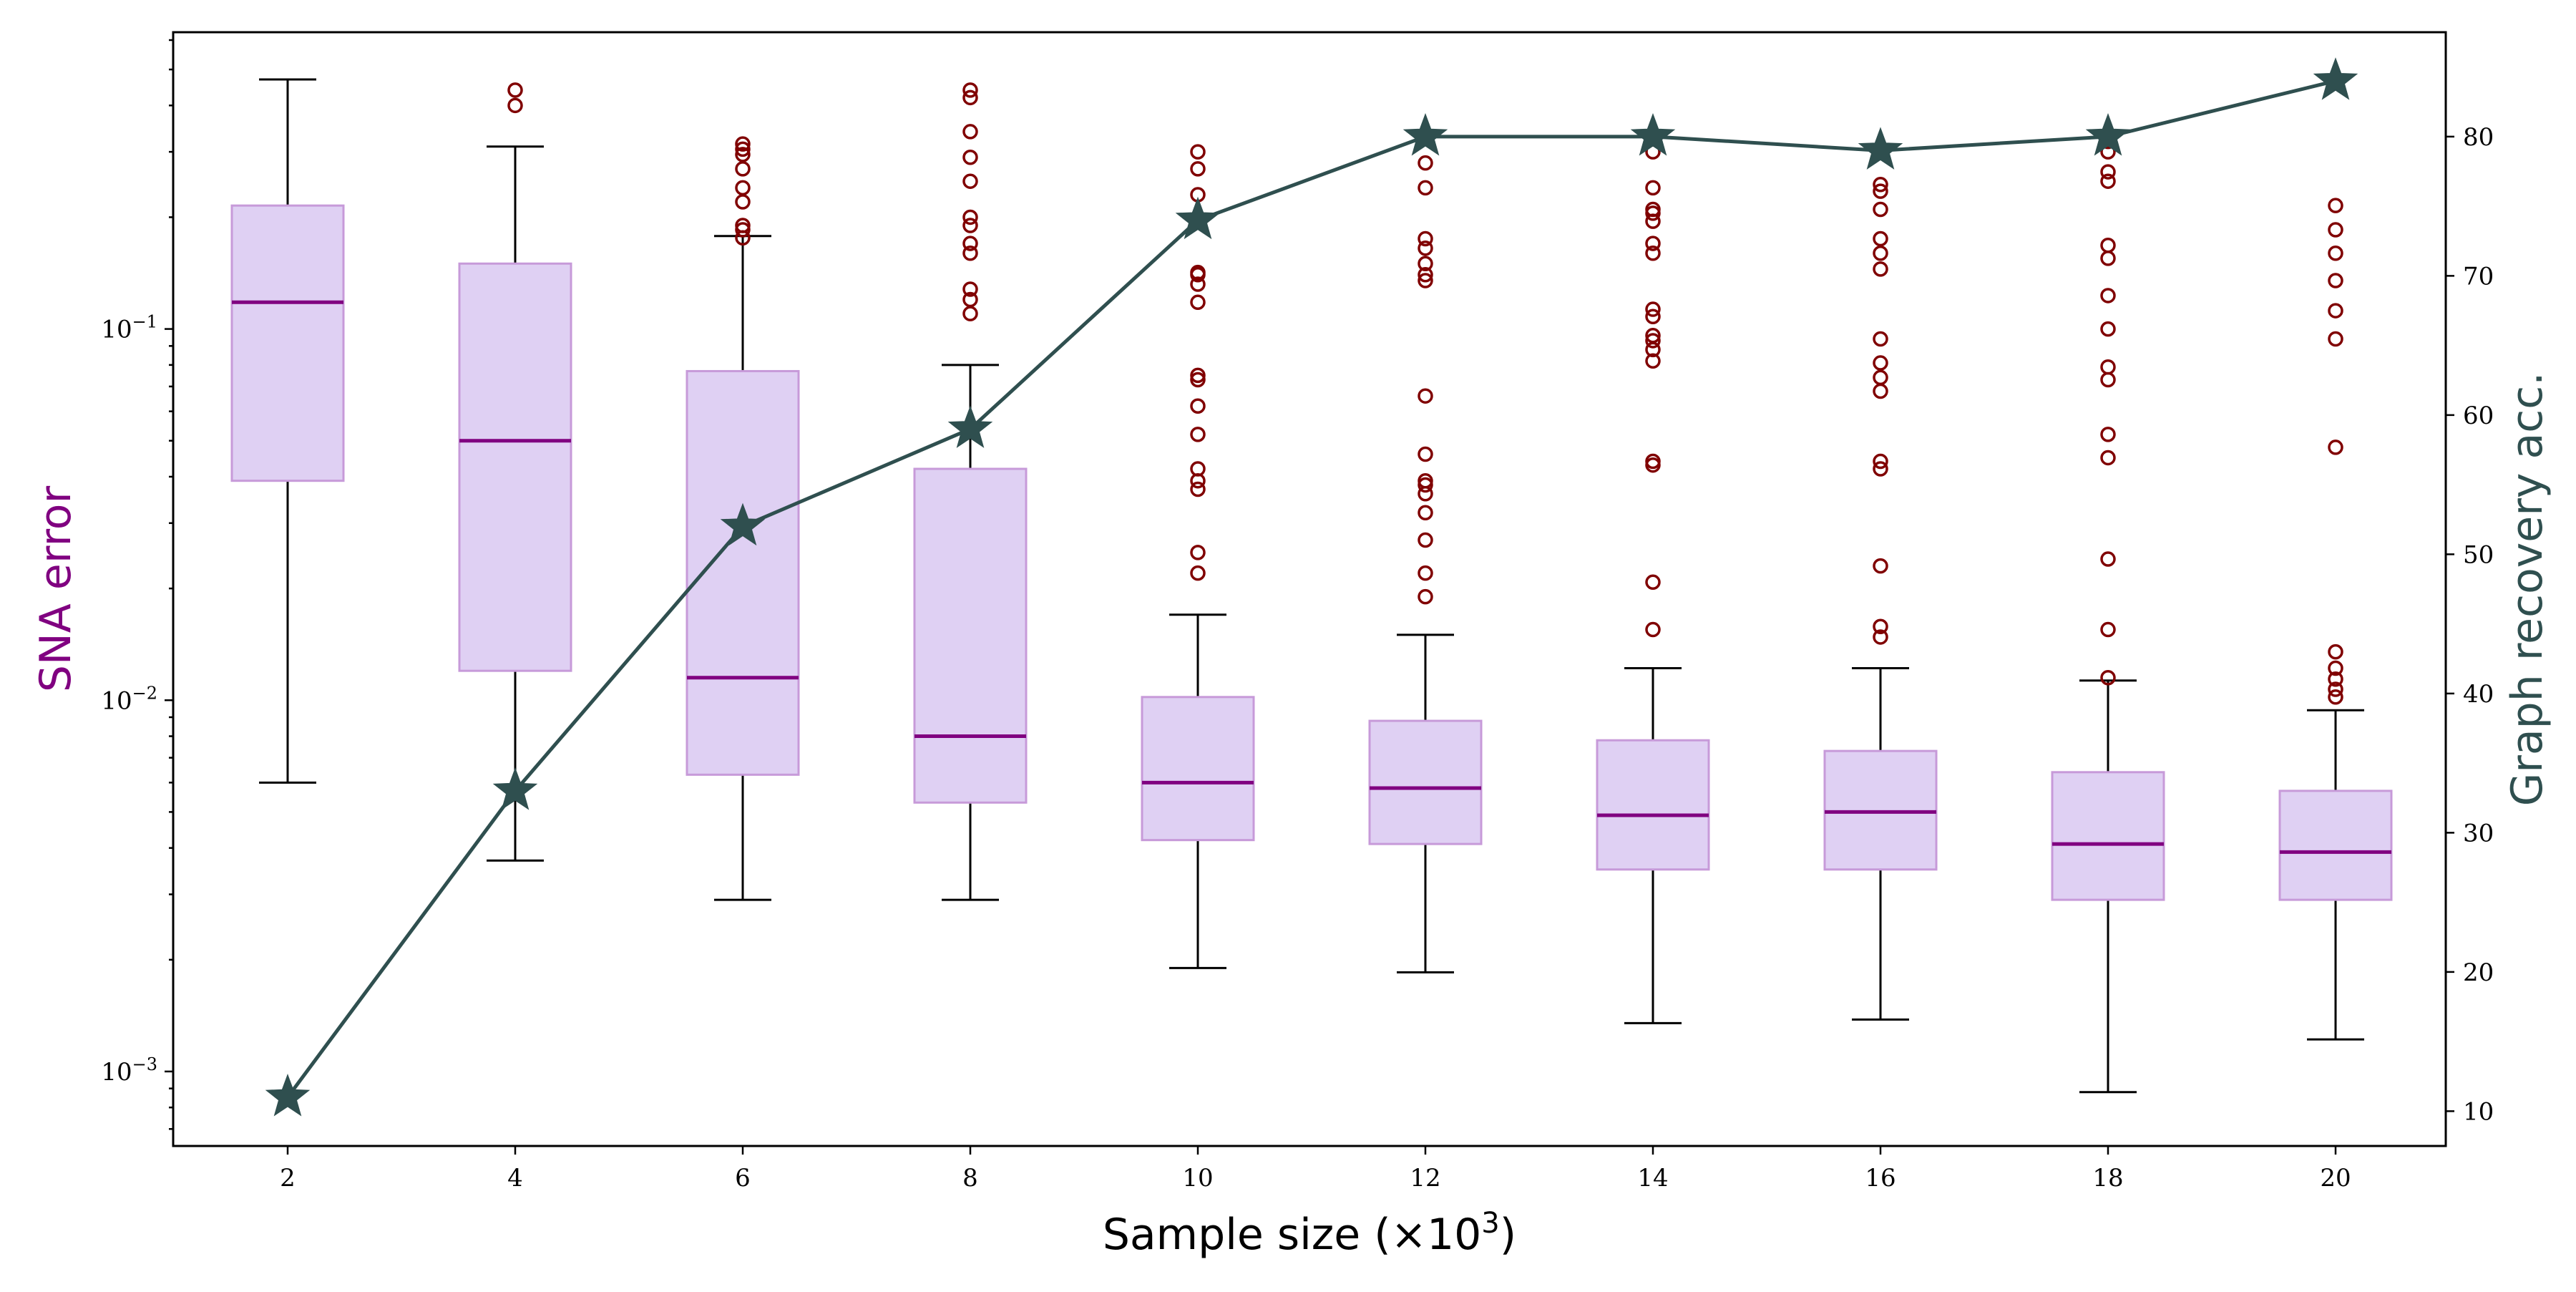 The width and height of the screenshot is (2576, 1292). I want to click on left-tick-label: 10⁻³, so click(129, 1070).